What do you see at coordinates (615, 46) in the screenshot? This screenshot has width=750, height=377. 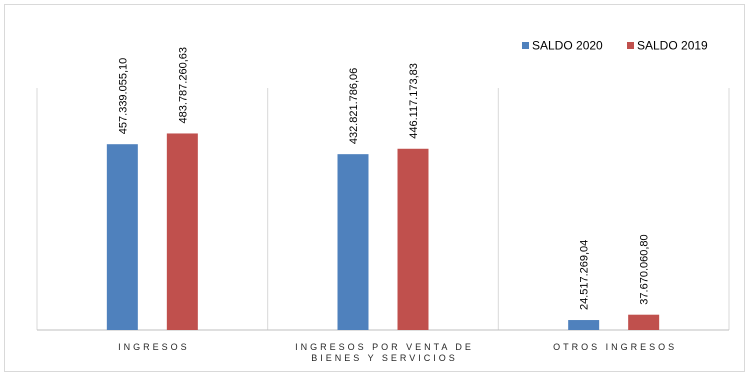 I see `legend: SALDO 2020 SALDO 2019` at bounding box center [615, 46].